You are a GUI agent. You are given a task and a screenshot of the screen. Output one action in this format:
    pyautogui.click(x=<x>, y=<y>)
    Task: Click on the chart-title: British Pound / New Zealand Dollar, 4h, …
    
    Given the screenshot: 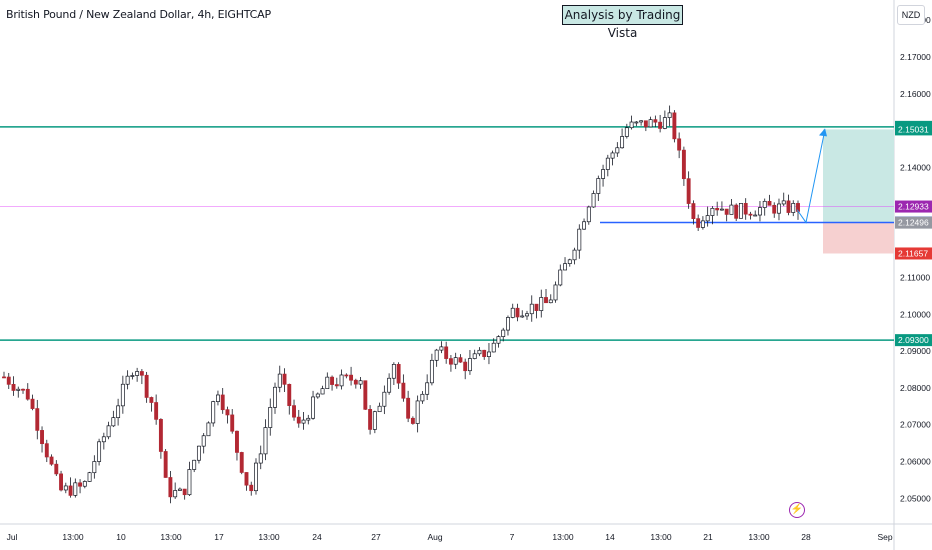 What is the action you would take?
    pyautogui.click(x=138, y=14)
    